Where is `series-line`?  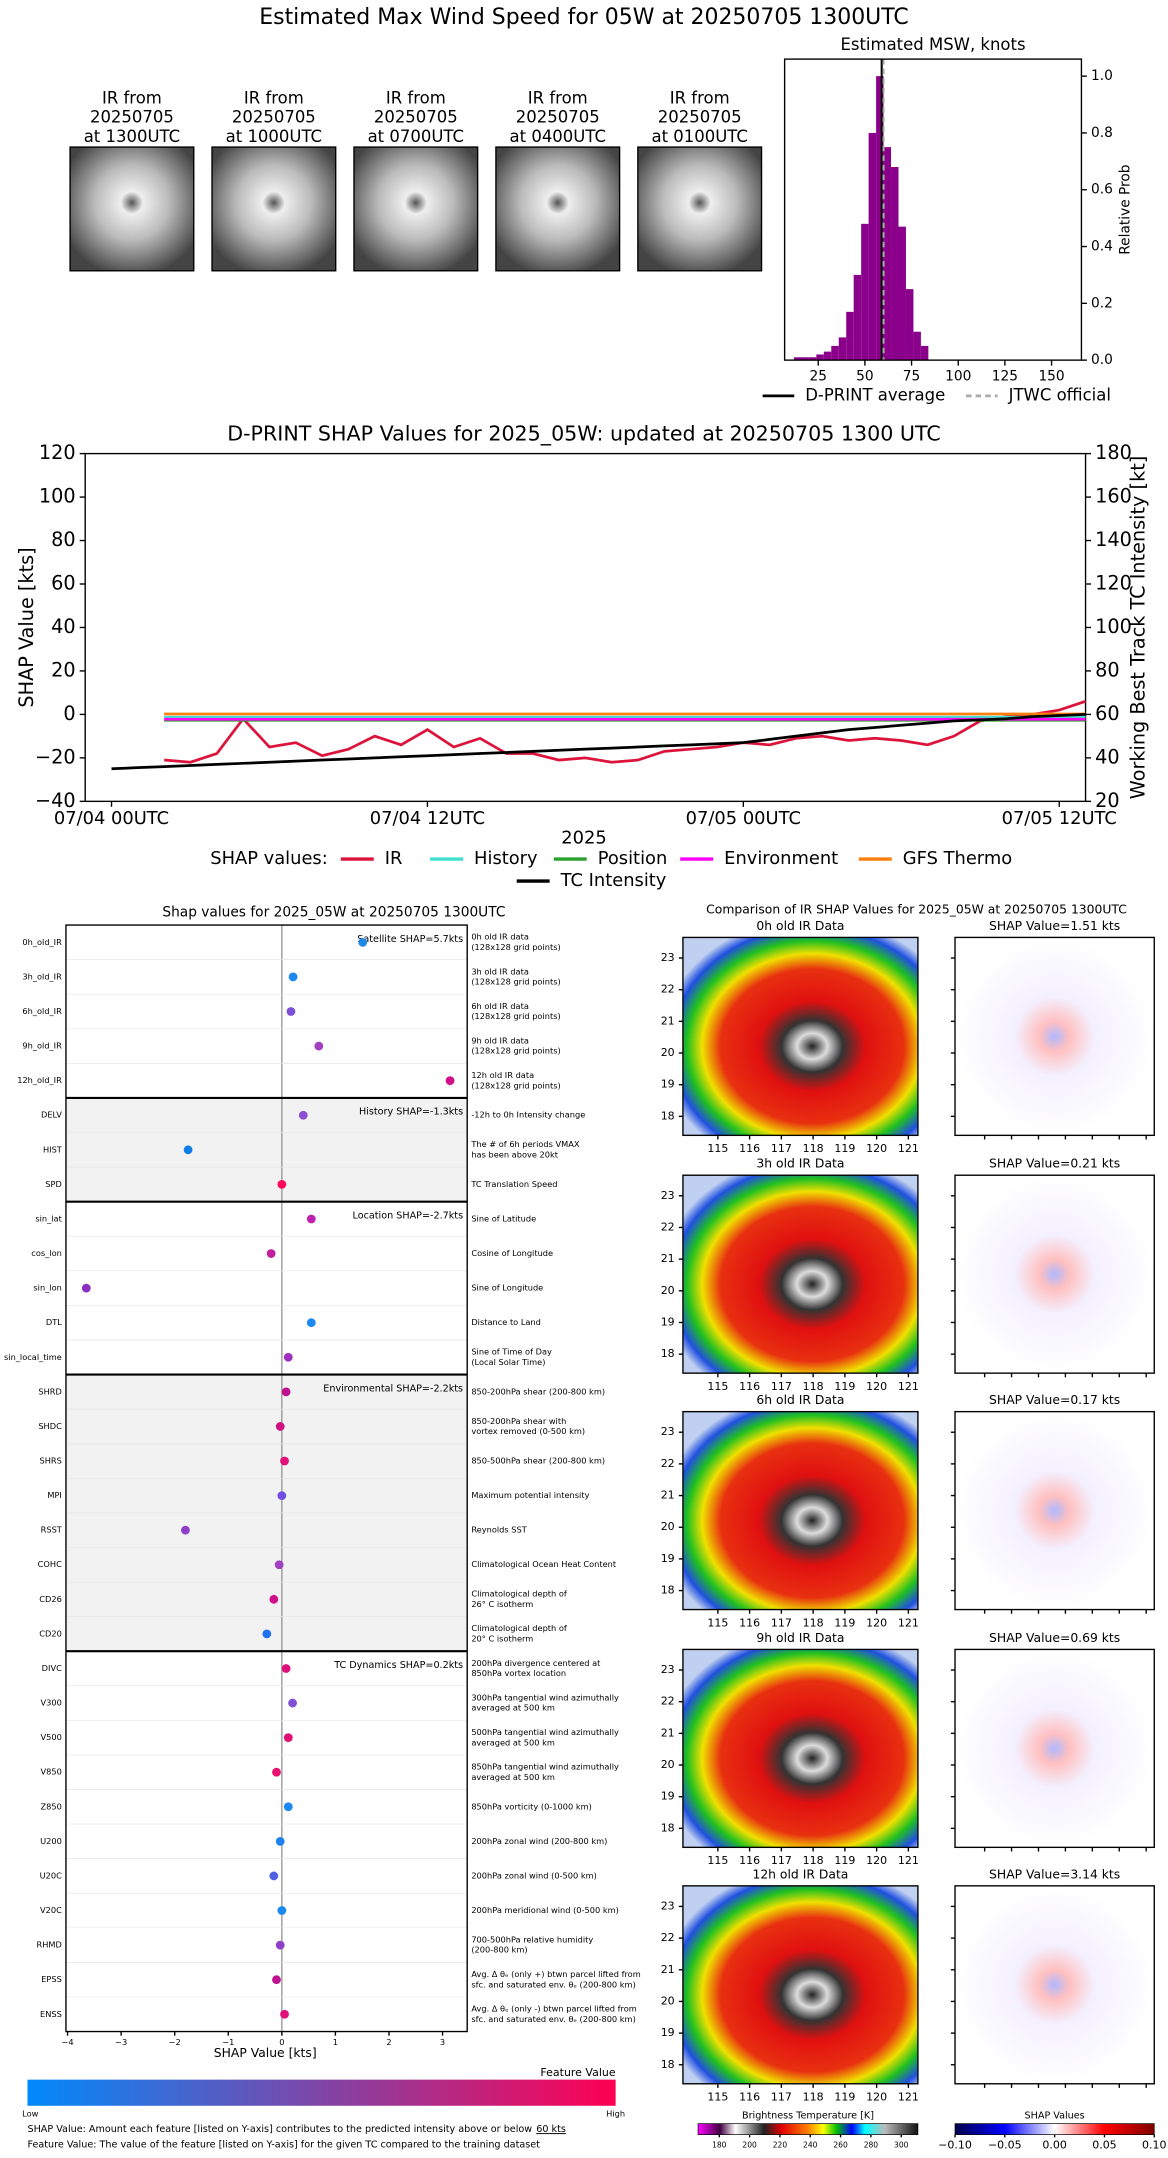
series-line is located at coordinates (598, 742).